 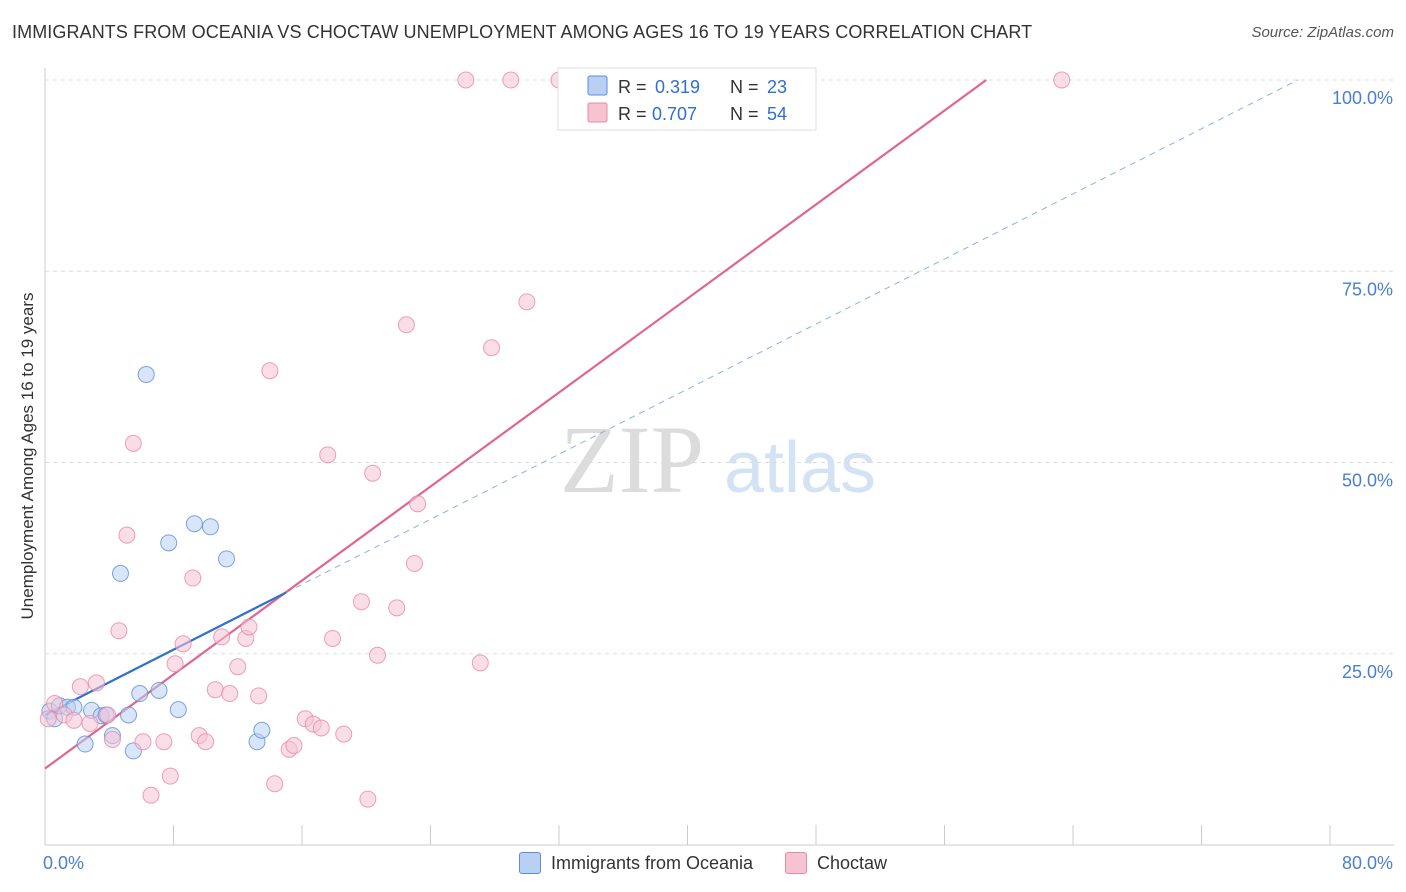 I want to click on y-tick-label-3: 100.0%, so click(x=1362, y=98).